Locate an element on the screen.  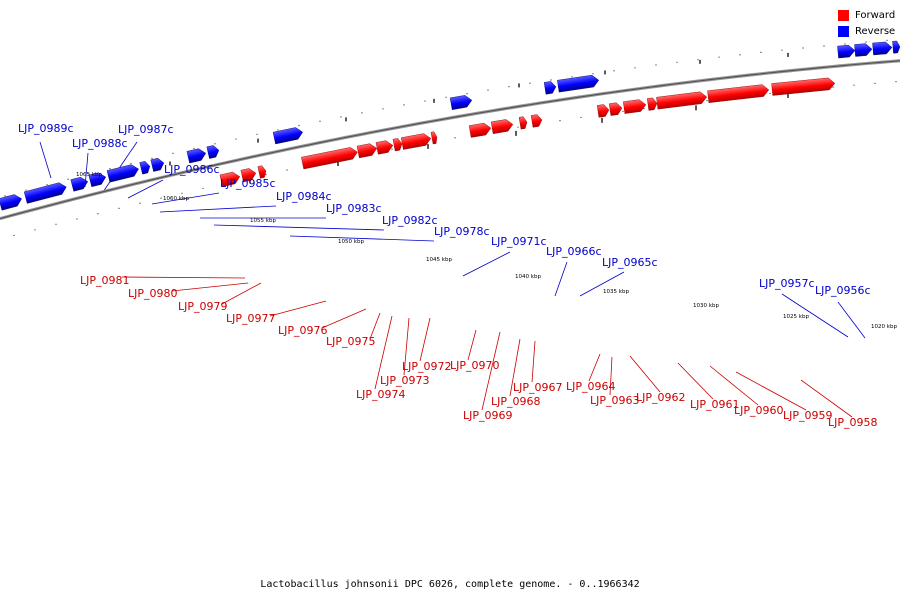
forward-gene-label: LJP_0963 is located at coordinates (615, 400).